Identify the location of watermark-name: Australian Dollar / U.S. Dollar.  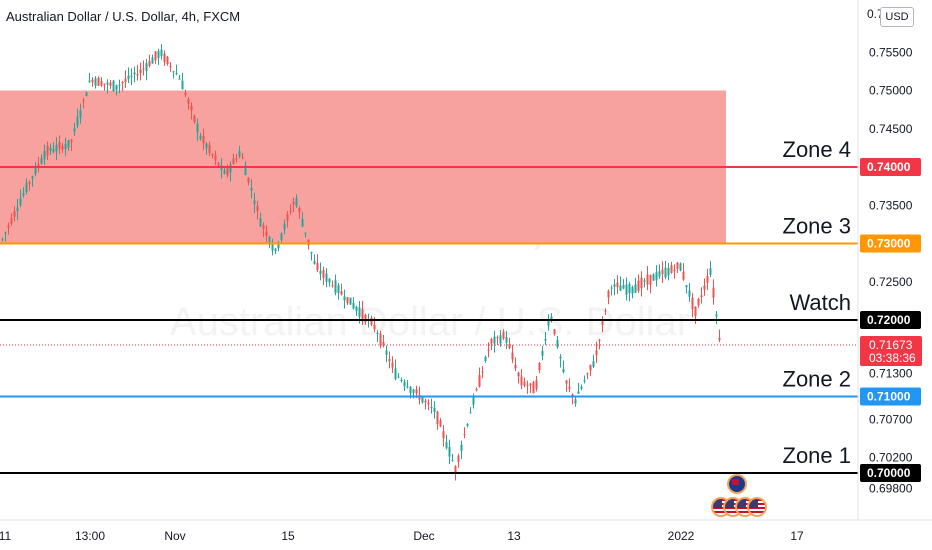
(430, 322).